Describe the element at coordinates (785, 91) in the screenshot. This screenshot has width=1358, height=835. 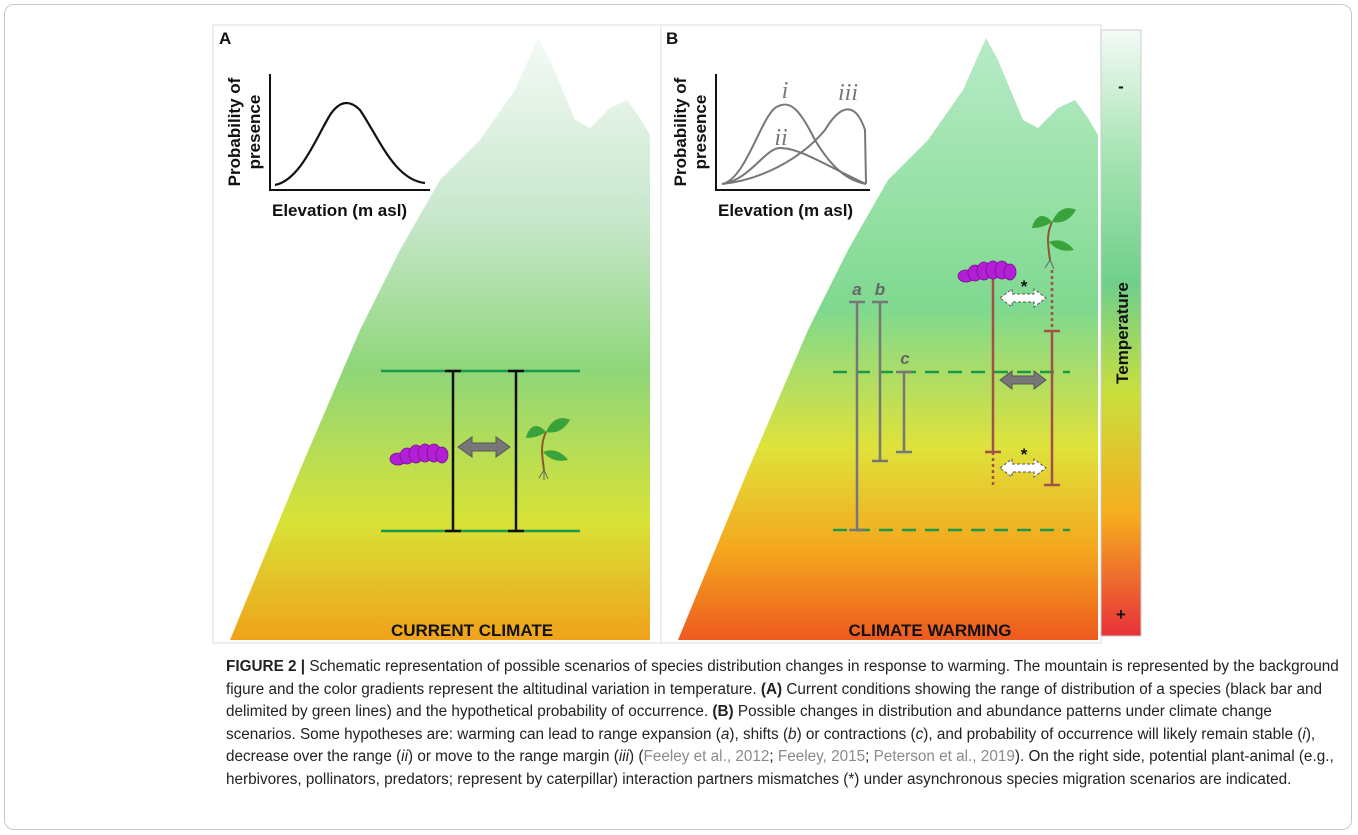
I see `curve-label: i` at that location.